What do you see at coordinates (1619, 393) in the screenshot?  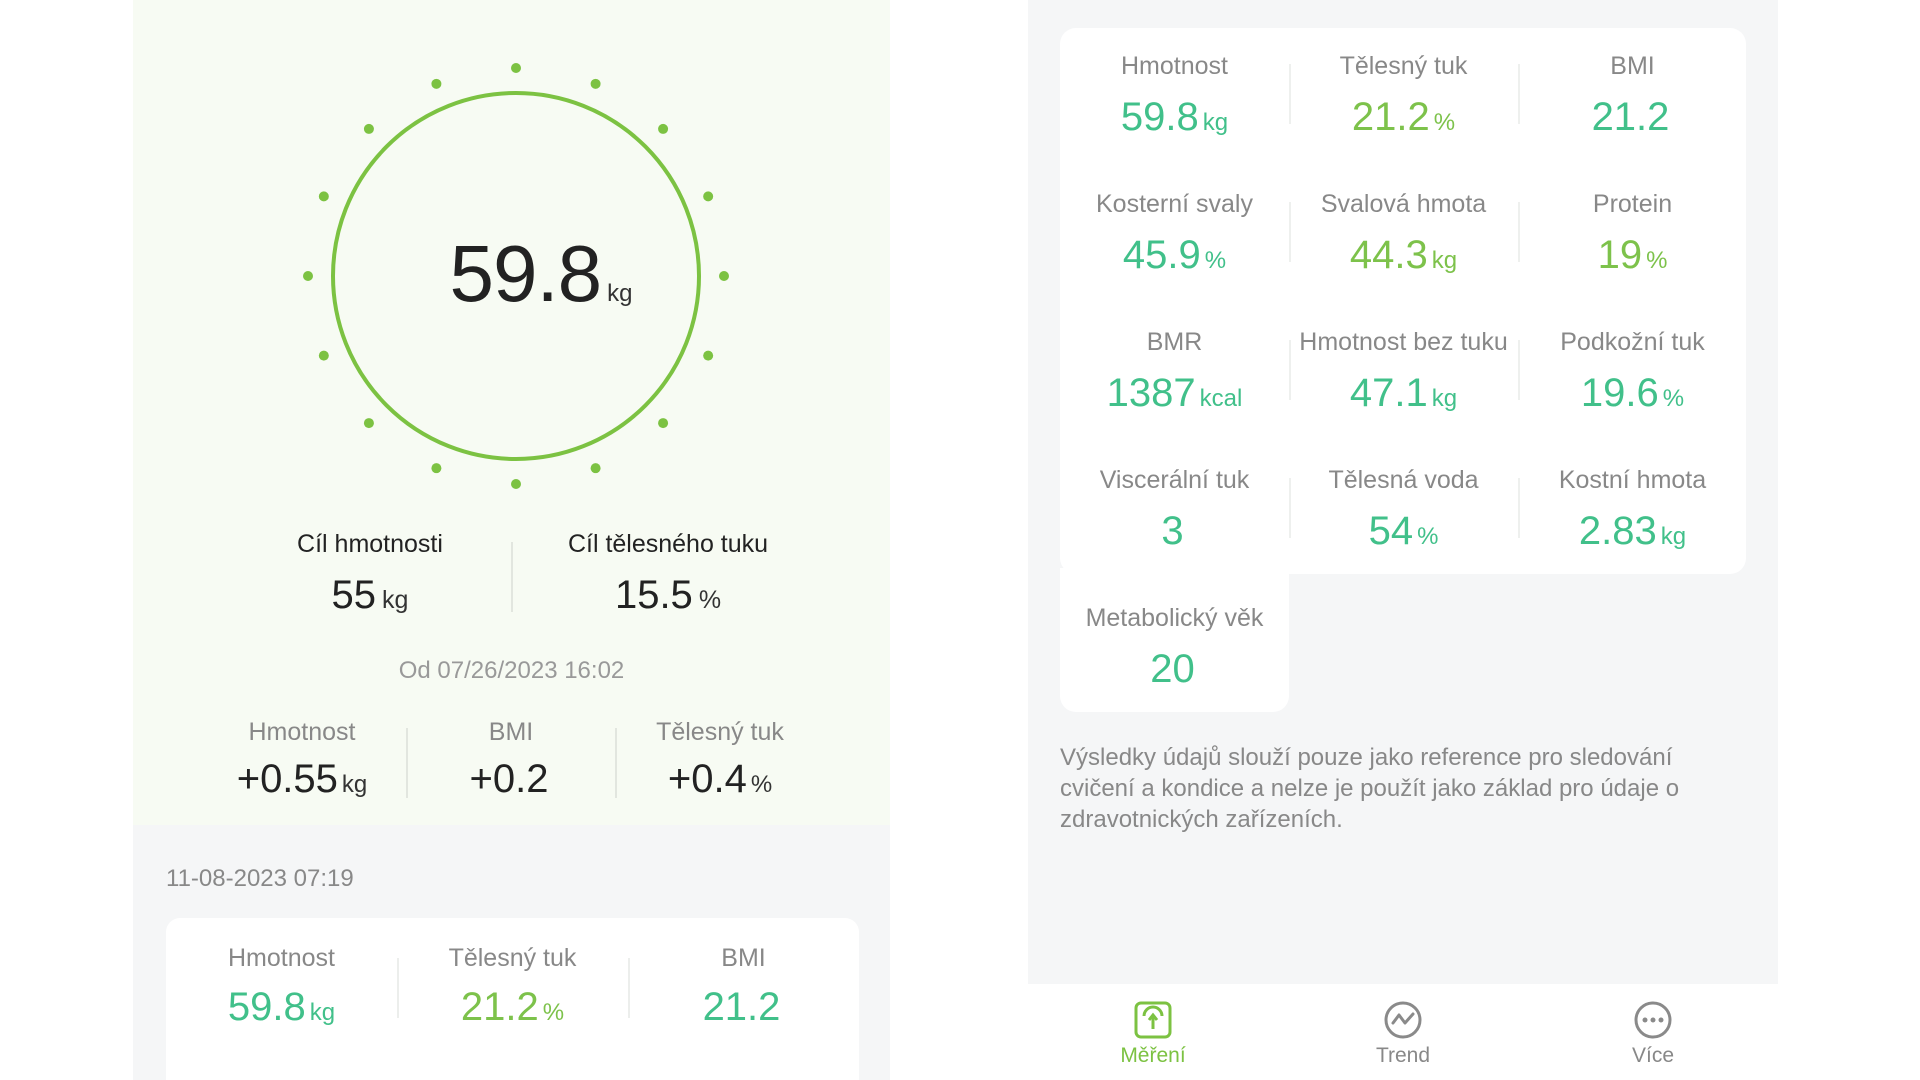 I see `metric-number: 19.6` at bounding box center [1619, 393].